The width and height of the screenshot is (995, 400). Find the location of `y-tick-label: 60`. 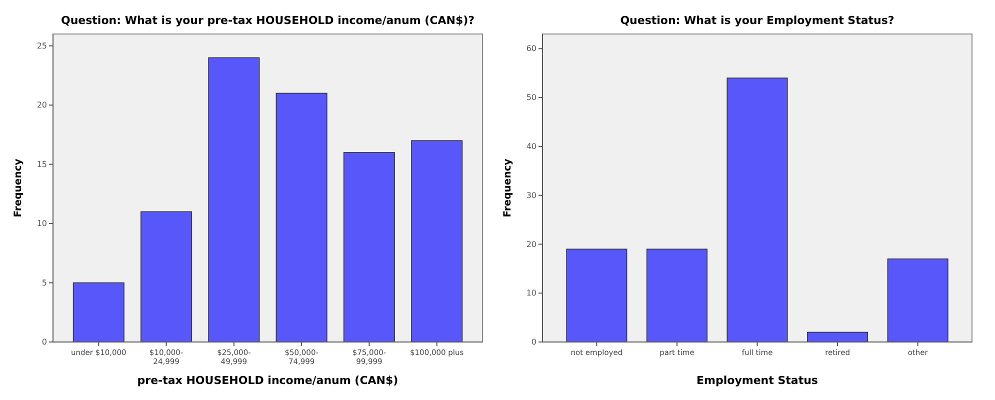

y-tick-label: 60 is located at coordinates (531, 49).